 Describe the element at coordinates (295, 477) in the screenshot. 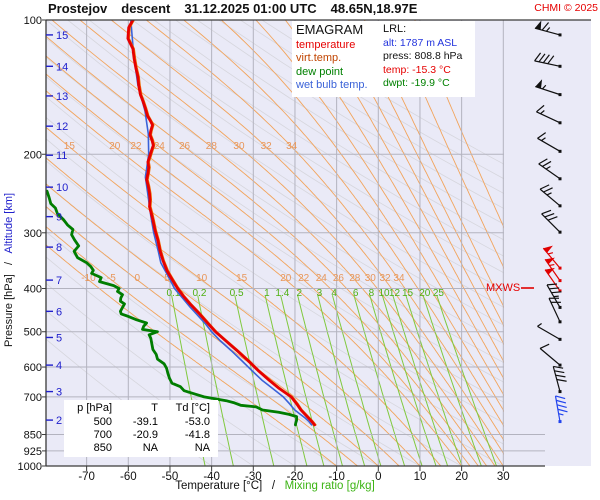

I see `svg-text: -20` at that location.